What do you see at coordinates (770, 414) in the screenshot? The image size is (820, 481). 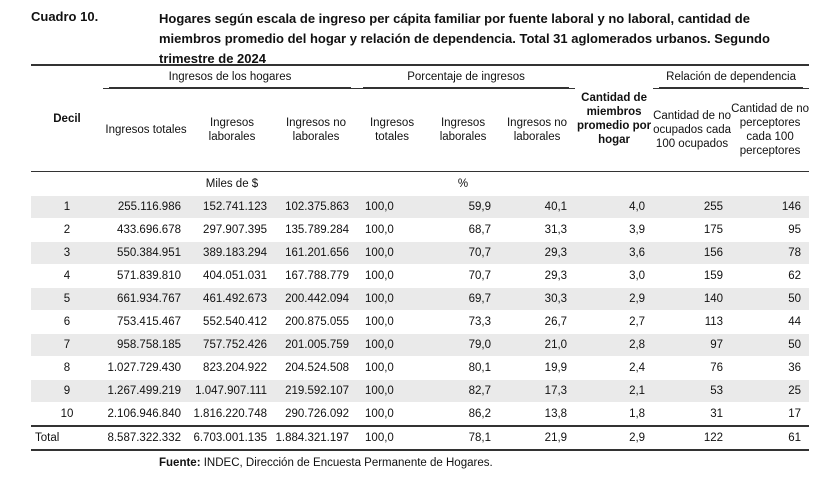 I see `table-cell-np: 17` at bounding box center [770, 414].